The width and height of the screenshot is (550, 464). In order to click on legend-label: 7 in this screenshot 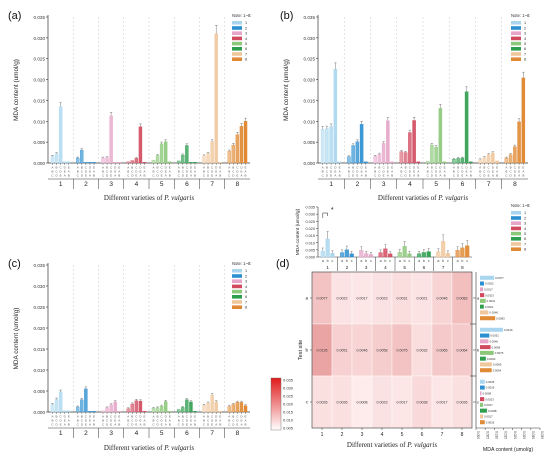, I will do `click(525, 54)`.